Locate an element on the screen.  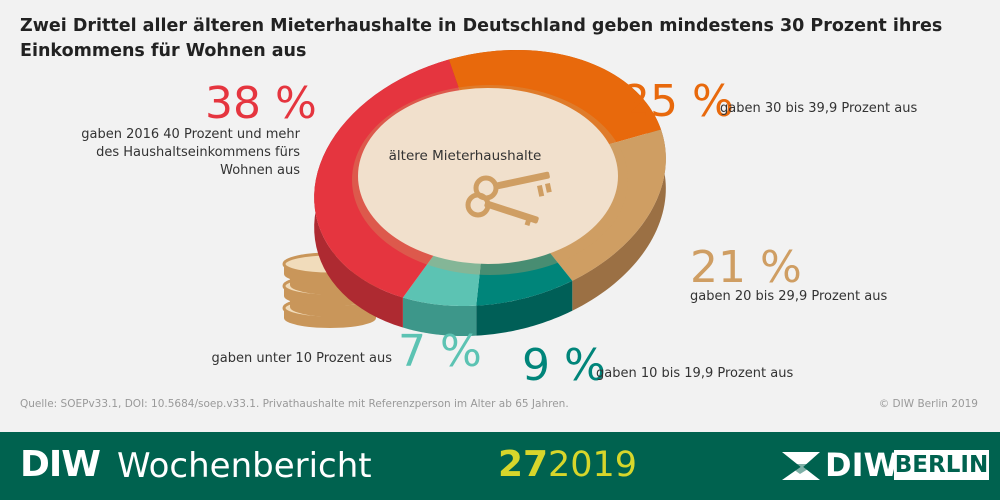
slice-pct-21: 21 % is located at coordinates (746, 267).